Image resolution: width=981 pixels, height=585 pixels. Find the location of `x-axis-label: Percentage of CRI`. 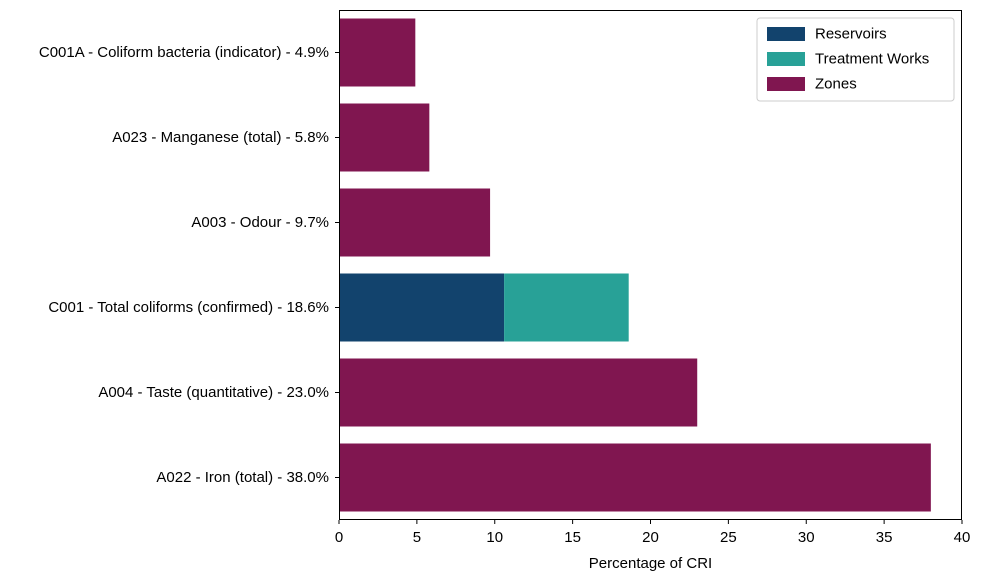

x-axis-label: Percentage of CRI is located at coordinates (650, 563).